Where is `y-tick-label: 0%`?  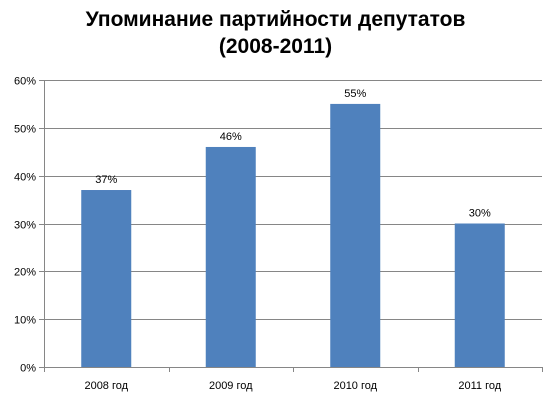
y-tick-label: 0% is located at coordinates (28, 369).